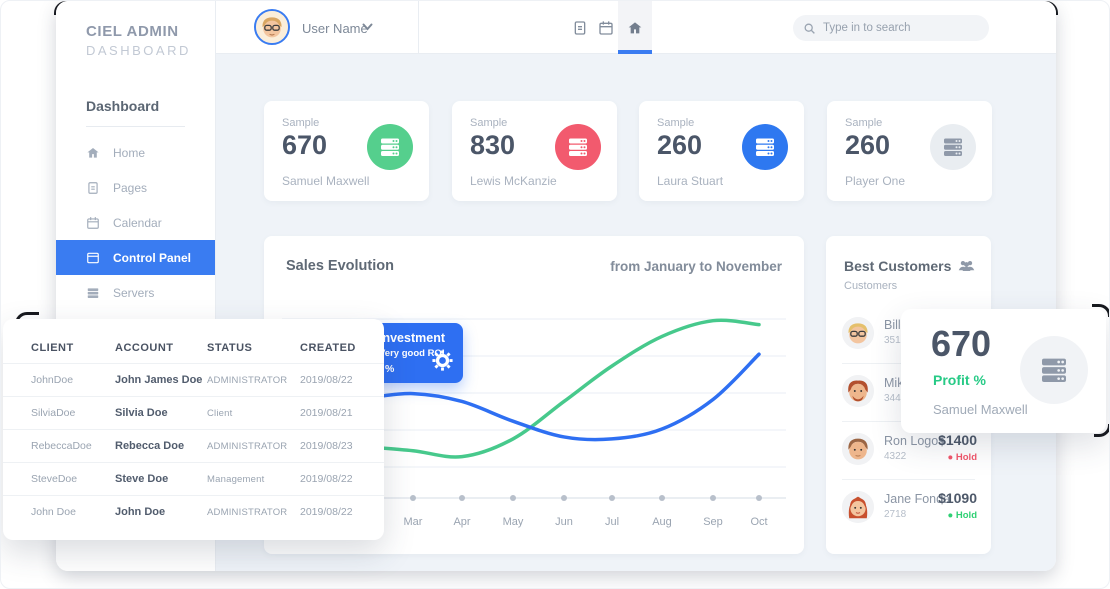 The height and width of the screenshot is (589, 1110). What do you see at coordinates (875, 181) in the screenshot?
I see `stat-person: Player One` at bounding box center [875, 181].